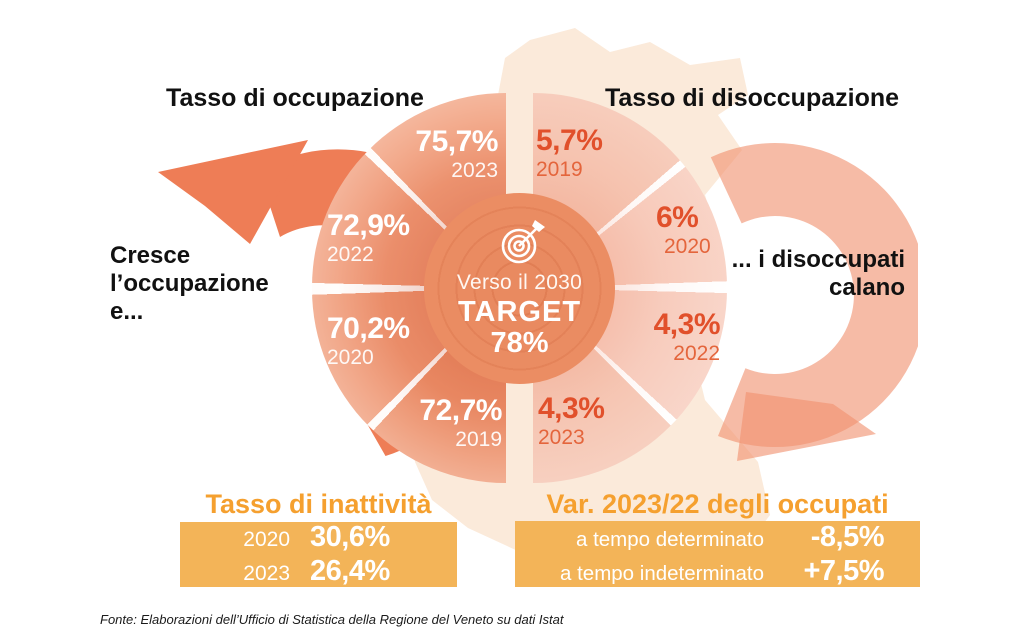  What do you see at coordinates (316, 537) in the screenshot?
I see `inactivity-row-2020: 2020 30,6%` at bounding box center [316, 537].